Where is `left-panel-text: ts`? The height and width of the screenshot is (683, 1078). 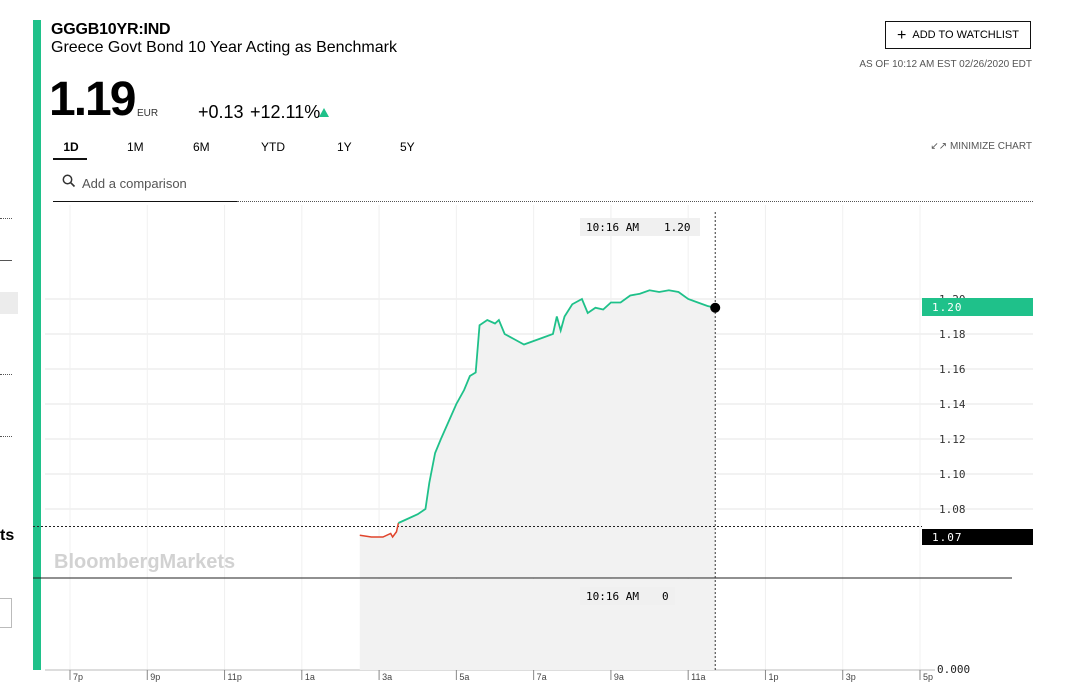 left-panel-text: ts is located at coordinates (7, 535).